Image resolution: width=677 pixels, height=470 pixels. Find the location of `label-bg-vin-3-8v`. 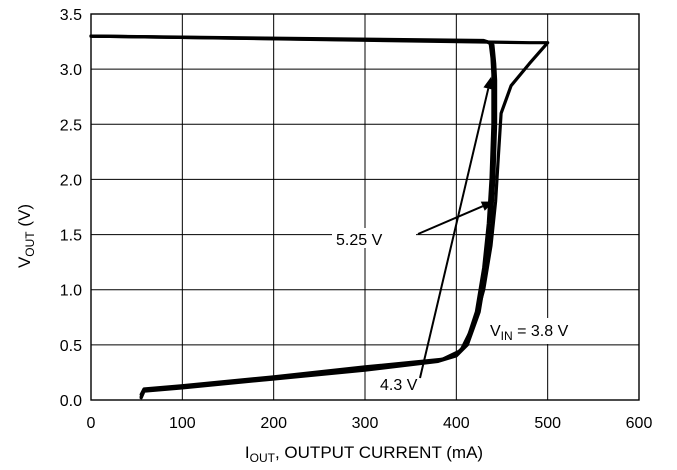

label-bg-vin-3-8v is located at coordinates (544, 331).